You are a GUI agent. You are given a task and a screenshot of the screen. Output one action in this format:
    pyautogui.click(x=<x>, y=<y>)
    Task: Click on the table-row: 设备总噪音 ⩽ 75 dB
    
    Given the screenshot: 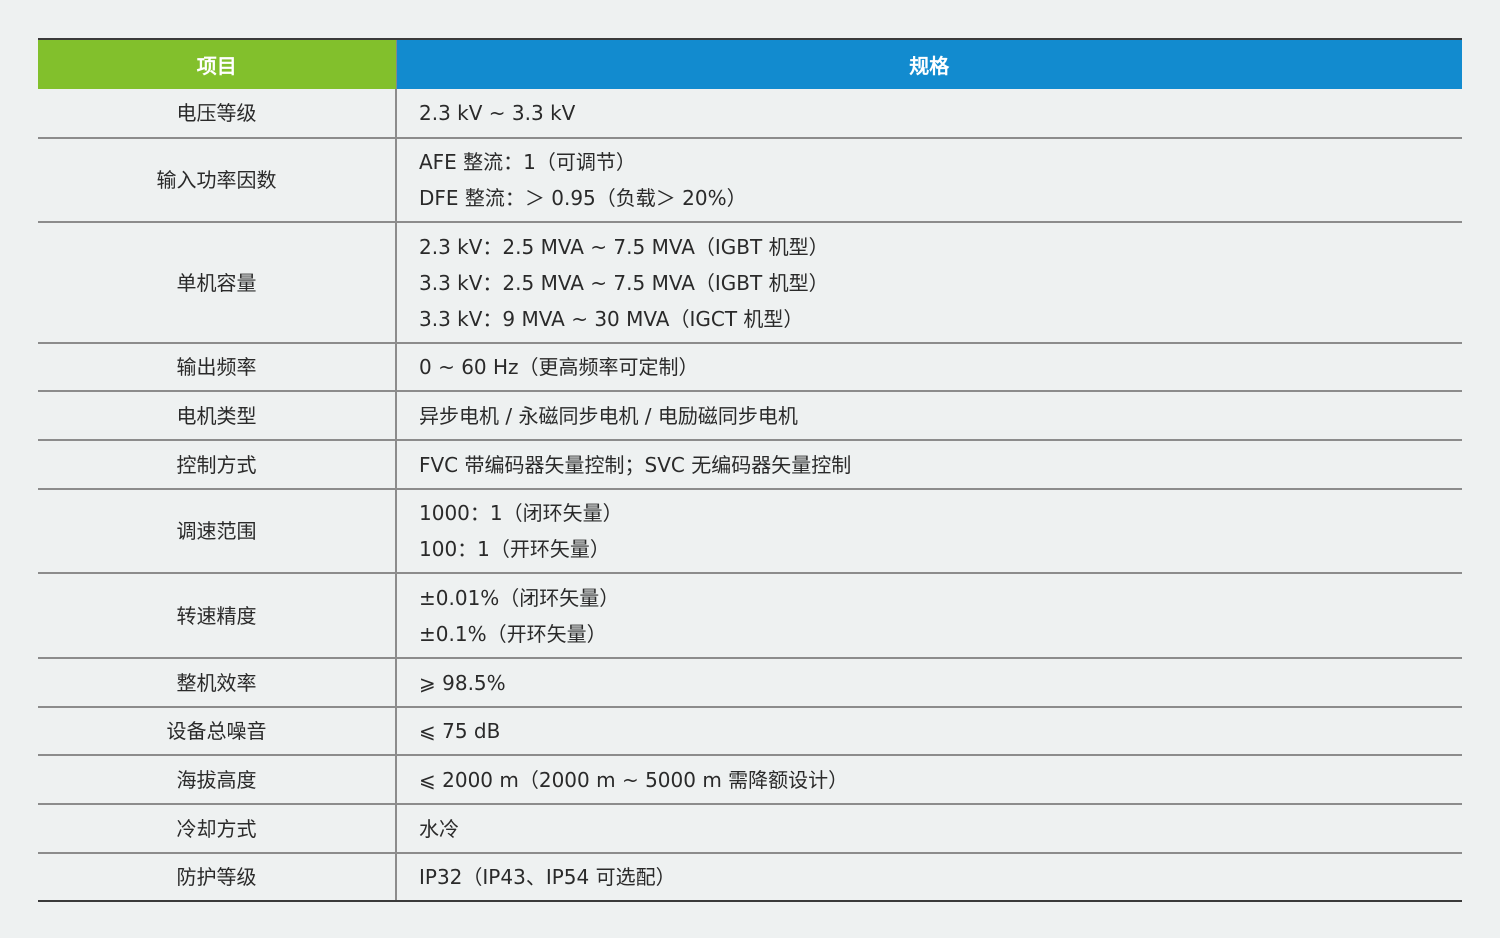 What is the action you would take?
    pyautogui.click(x=750, y=731)
    